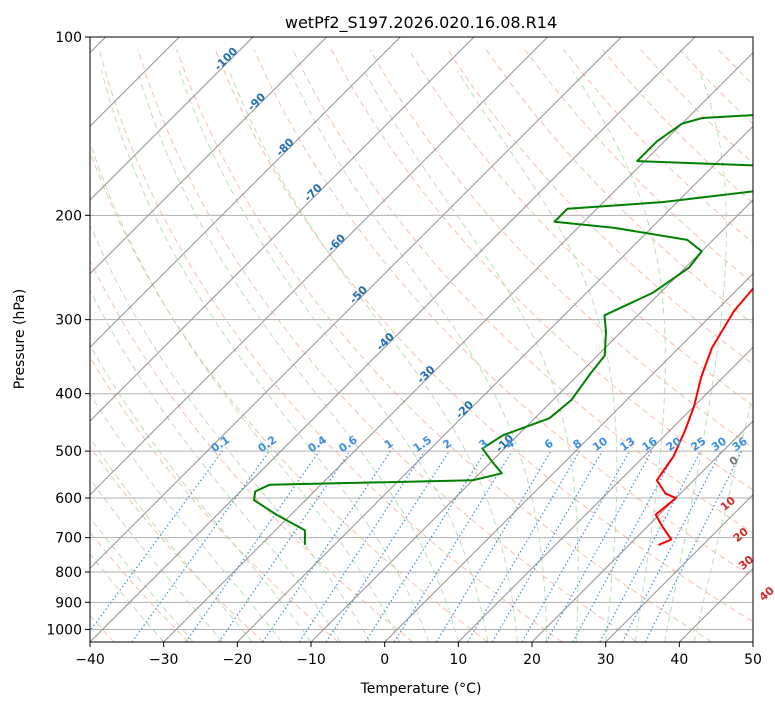  I want to click on x-tick-label: −20, so click(238, 660).